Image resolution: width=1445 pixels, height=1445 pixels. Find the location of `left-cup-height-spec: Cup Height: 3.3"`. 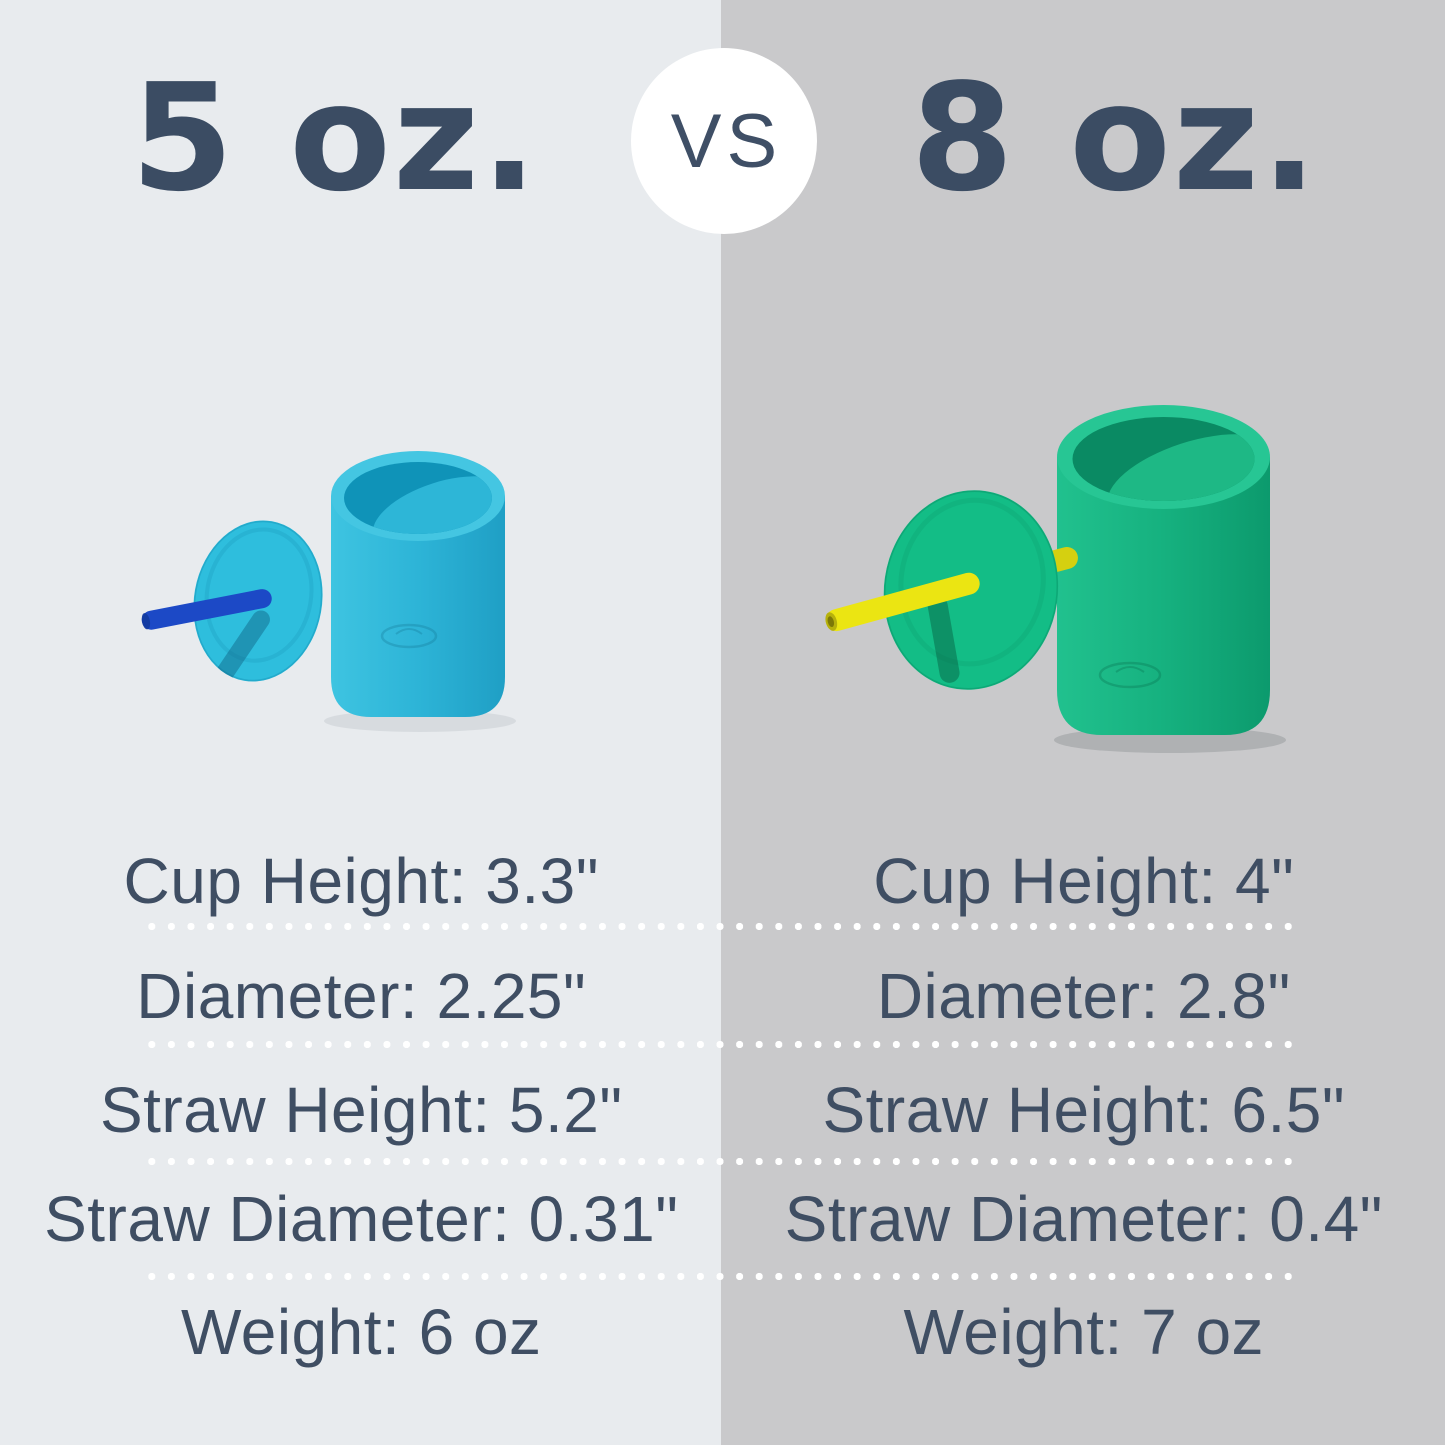

left-cup-height-spec: Cup Height: 3.3" is located at coordinates (361, 881).